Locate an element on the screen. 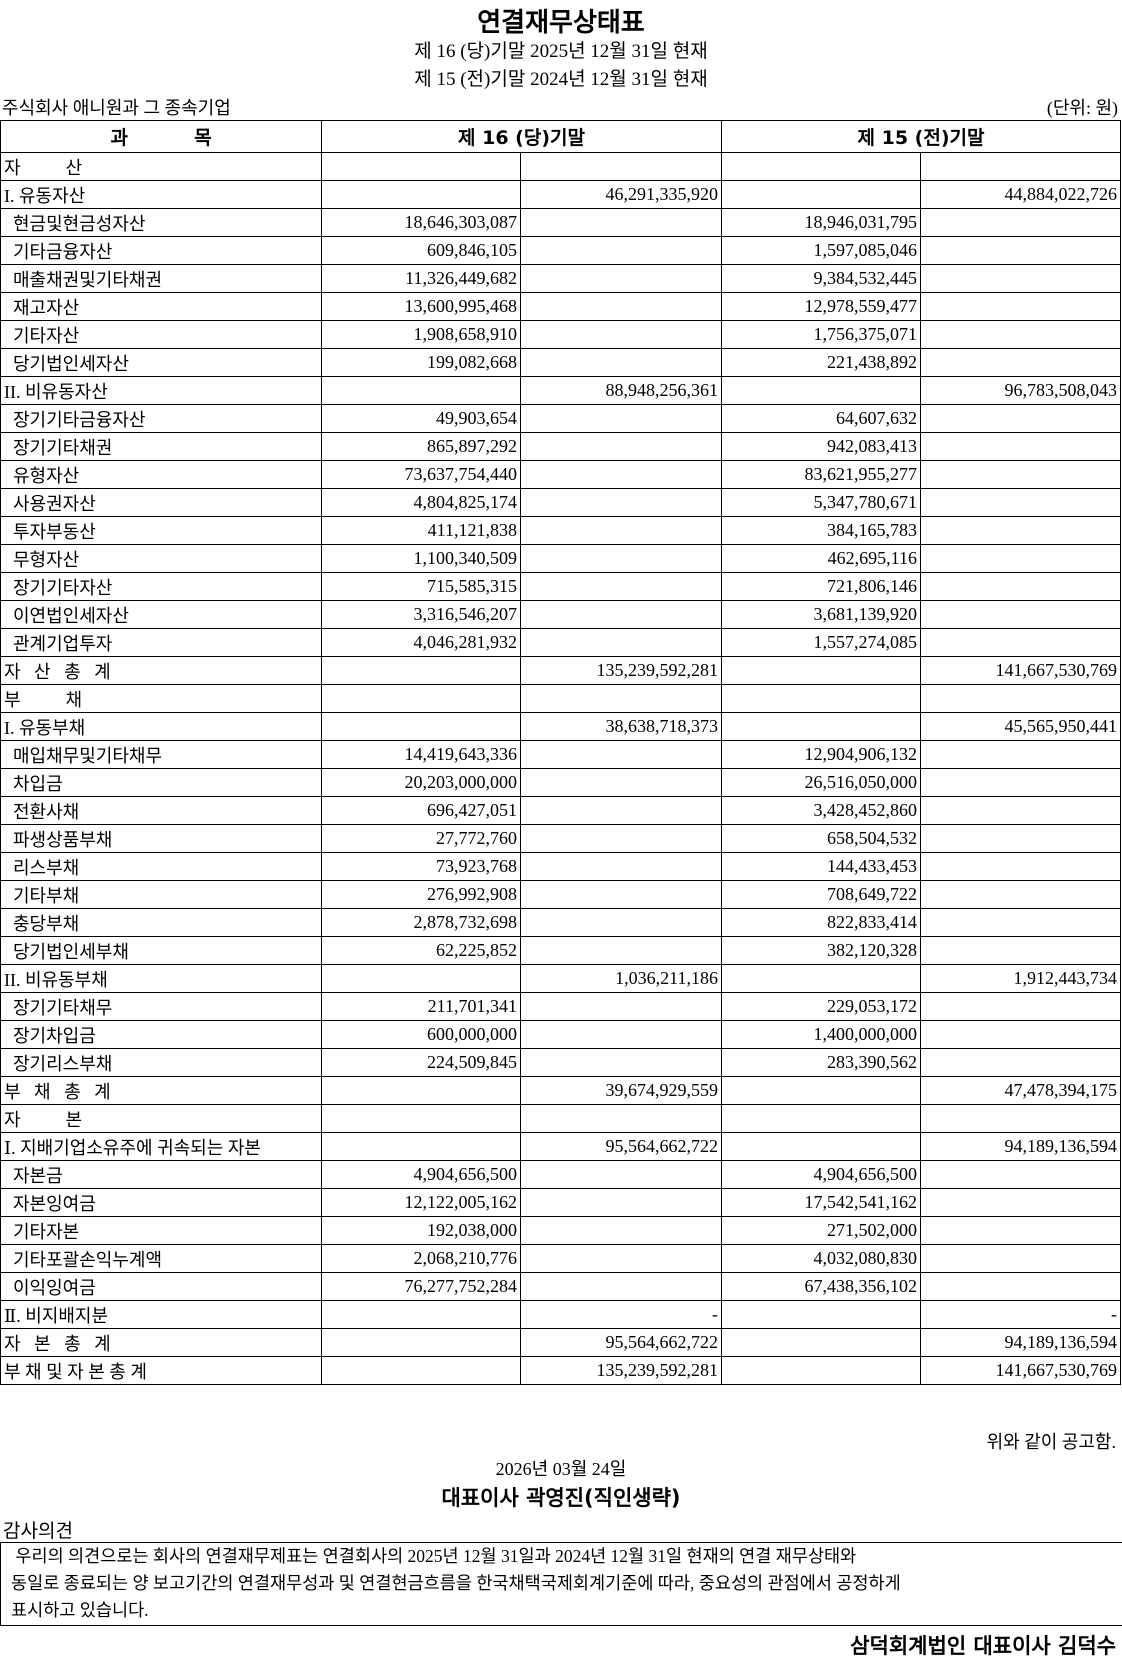 The height and width of the screenshot is (1661, 1122). prior-detail-cell: 4,032,080,830 is located at coordinates (821, 1258).